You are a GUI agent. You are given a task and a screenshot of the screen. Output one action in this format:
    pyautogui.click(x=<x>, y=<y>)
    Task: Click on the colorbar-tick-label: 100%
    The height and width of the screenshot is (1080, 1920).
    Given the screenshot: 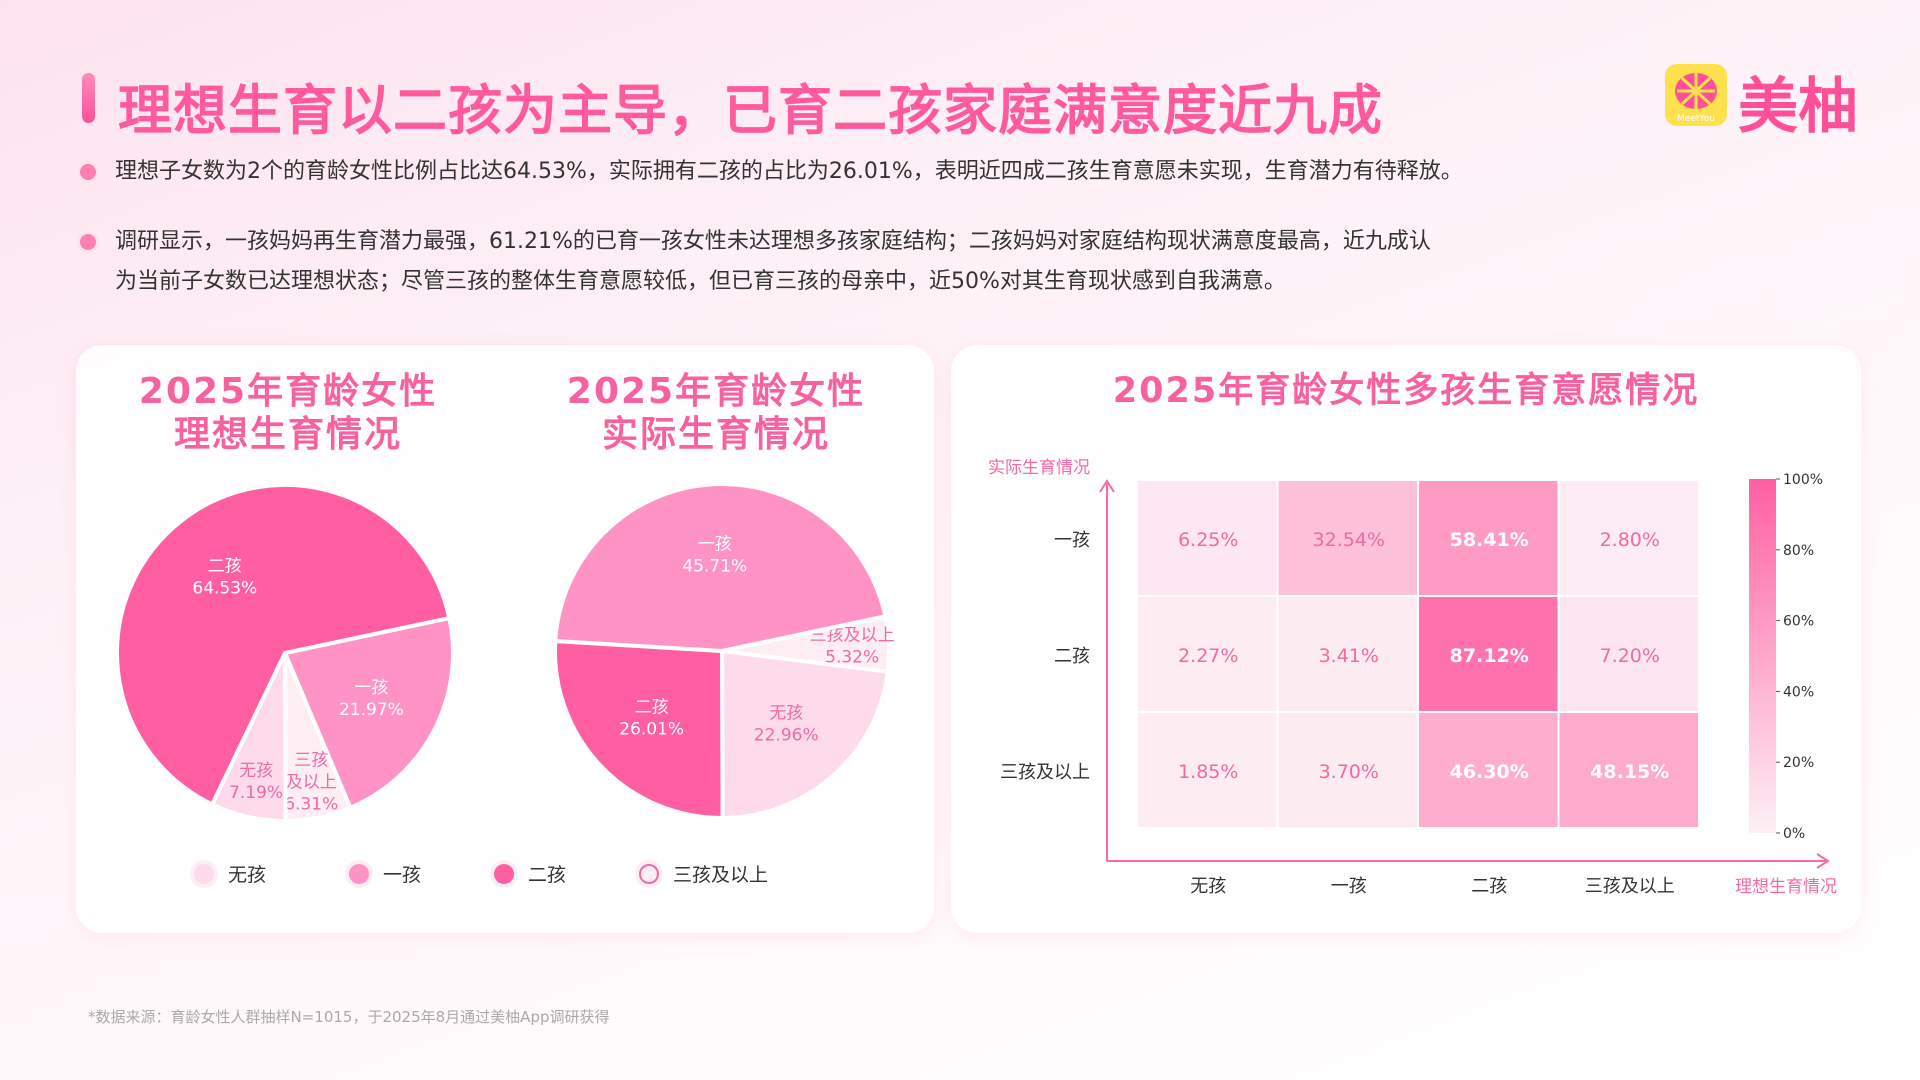 What is the action you would take?
    pyautogui.click(x=1803, y=480)
    